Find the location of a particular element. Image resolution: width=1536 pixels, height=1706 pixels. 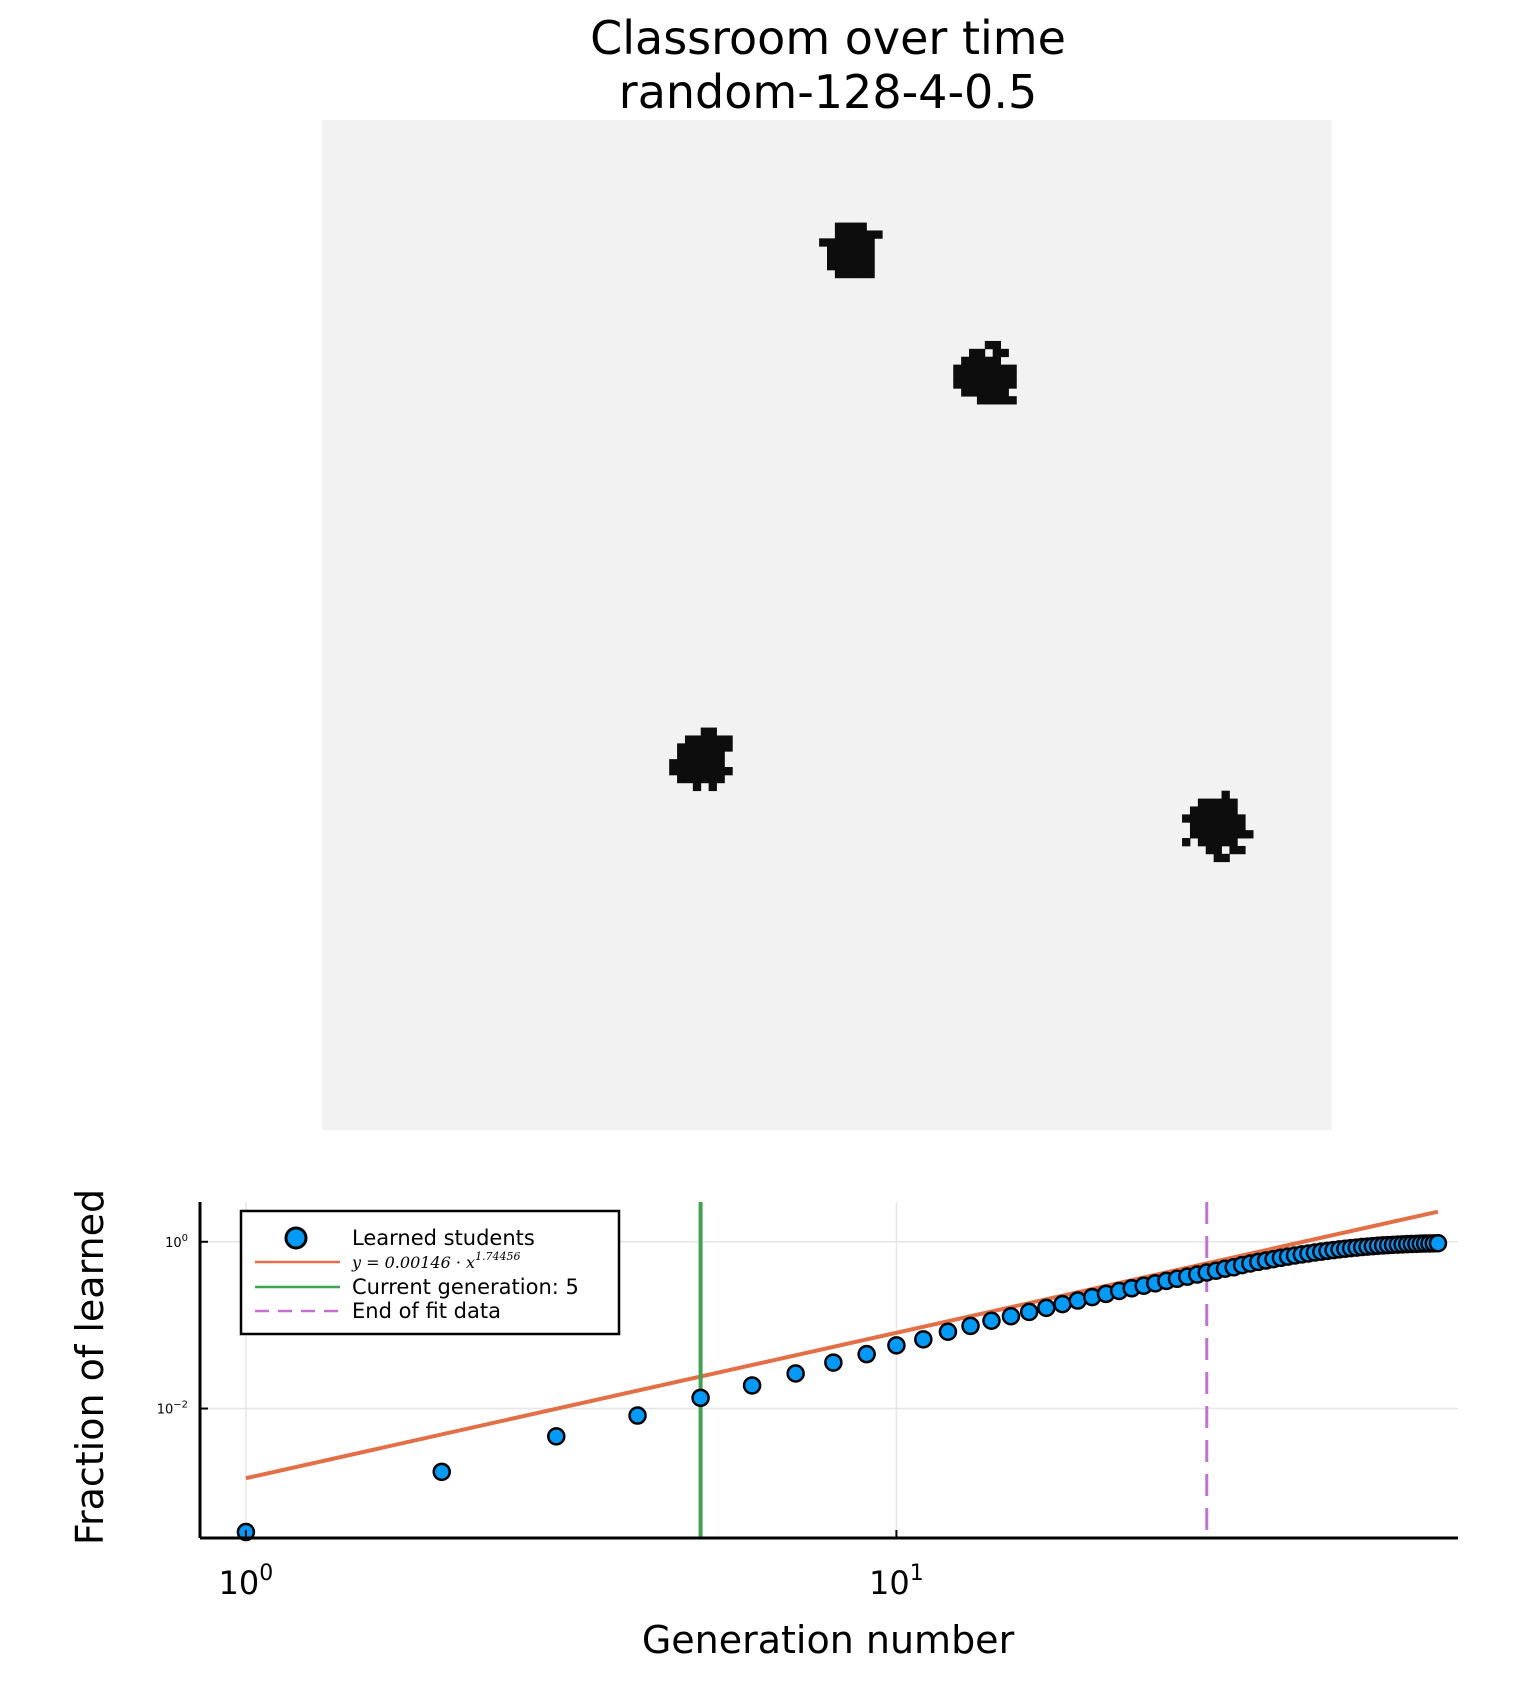

x-axis-label: Generation number is located at coordinates (828, 1640).